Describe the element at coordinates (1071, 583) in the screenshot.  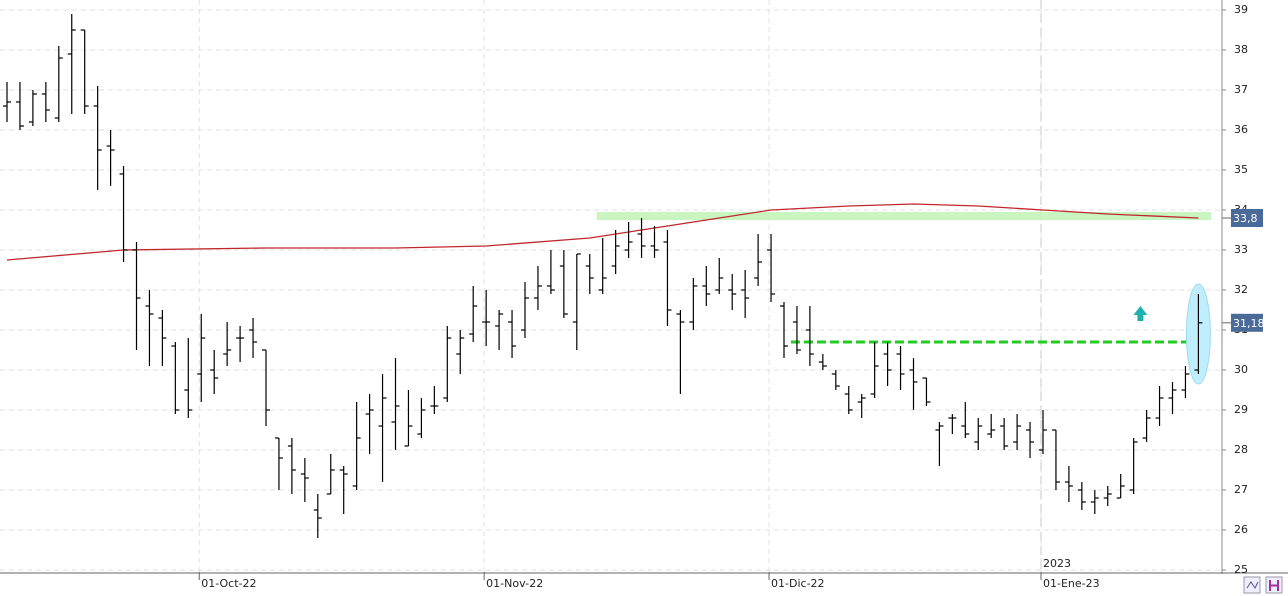
I see `x-tick-label: 01-Ene-23` at that location.